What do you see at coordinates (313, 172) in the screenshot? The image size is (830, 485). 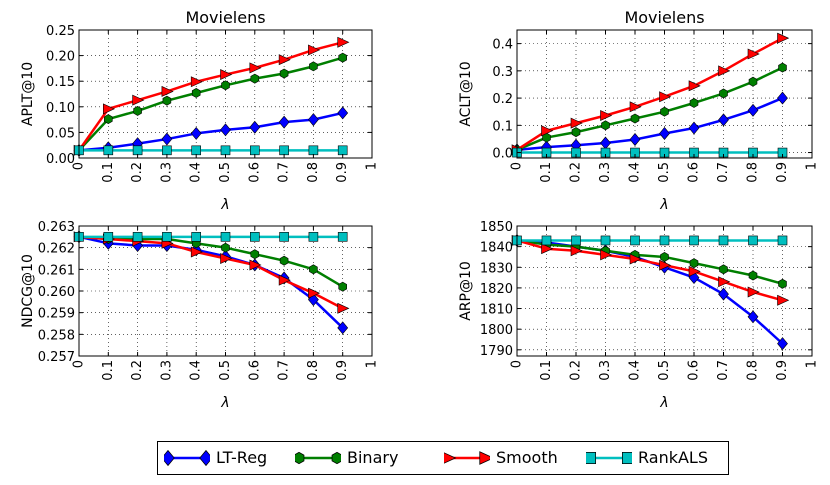 I see `x-tick-label: 0.8` at bounding box center [313, 172].